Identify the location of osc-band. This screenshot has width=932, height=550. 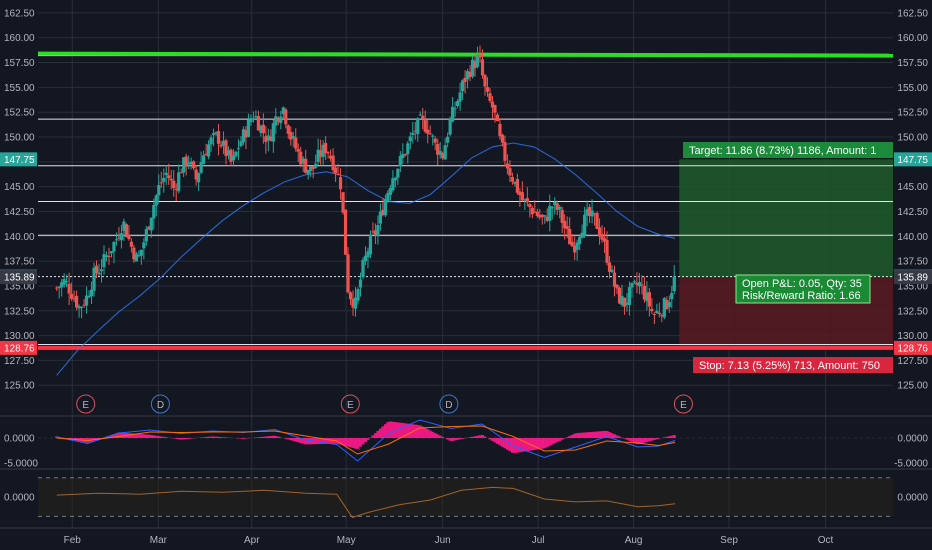
(465, 497).